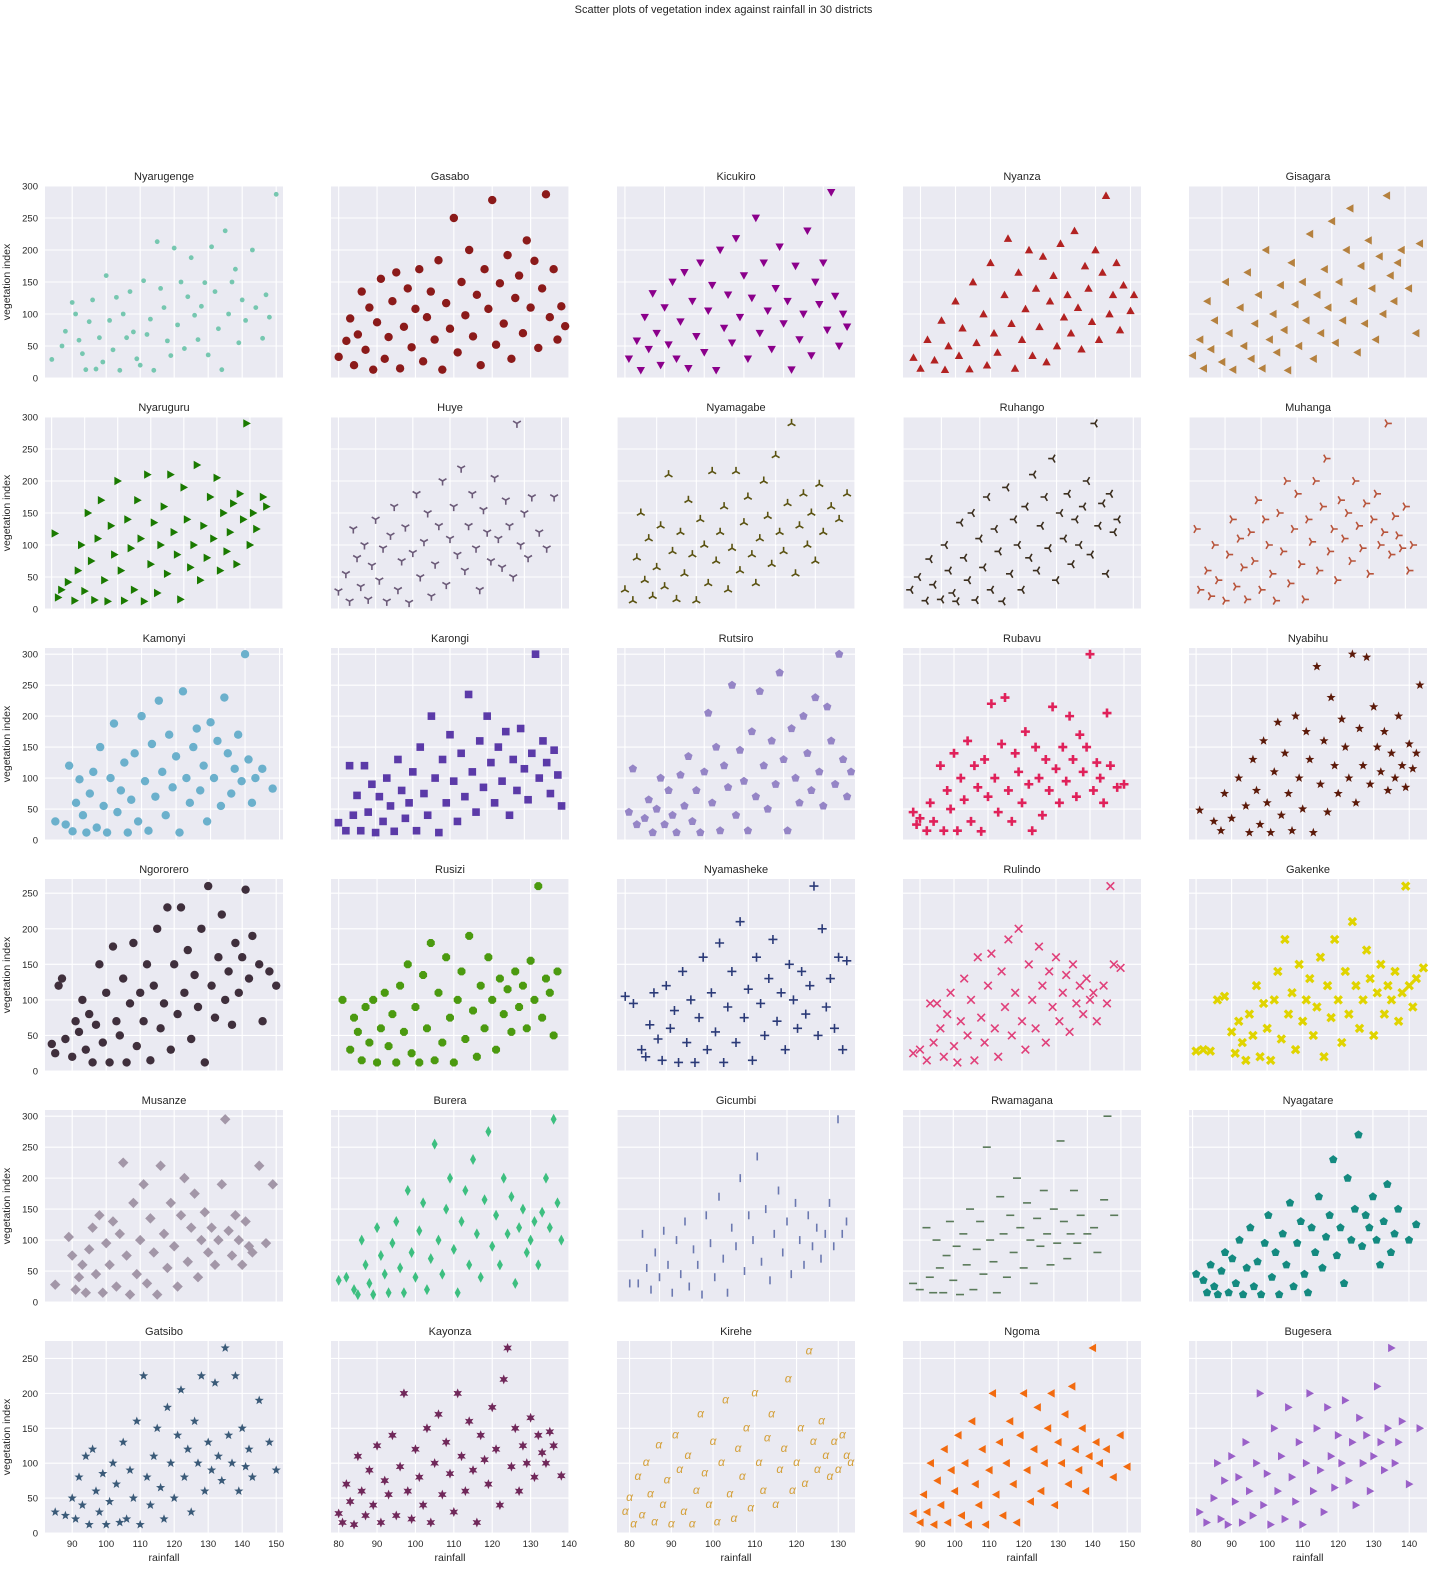 The width and height of the screenshot is (1447, 1583). Describe the element at coordinates (174, 1544) in the screenshot. I see `x-tick-label: 120` at that location.